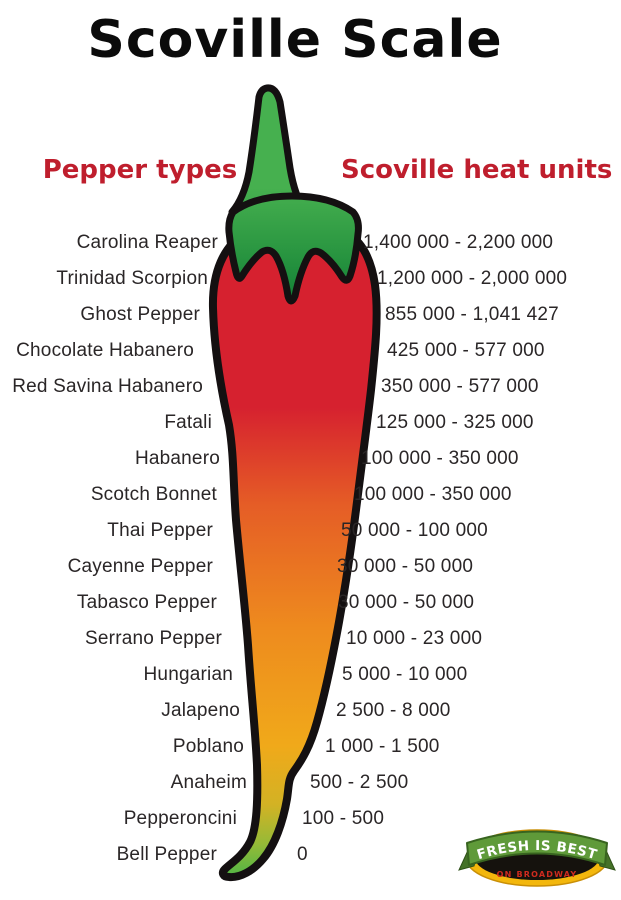  Describe the element at coordinates (382, 746) in the screenshot. I see `shu-range: 1 000 - 1 500` at that location.